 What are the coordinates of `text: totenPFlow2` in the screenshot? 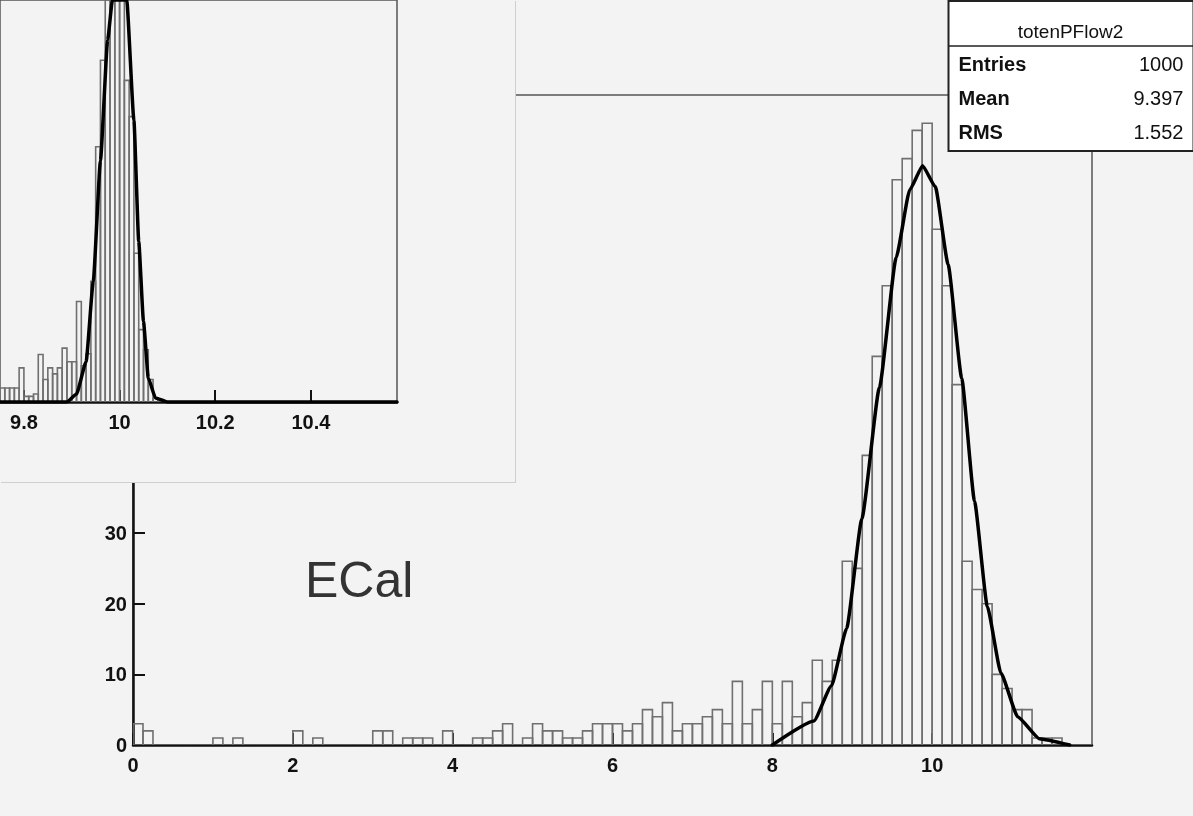 It's located at (1070, 31).